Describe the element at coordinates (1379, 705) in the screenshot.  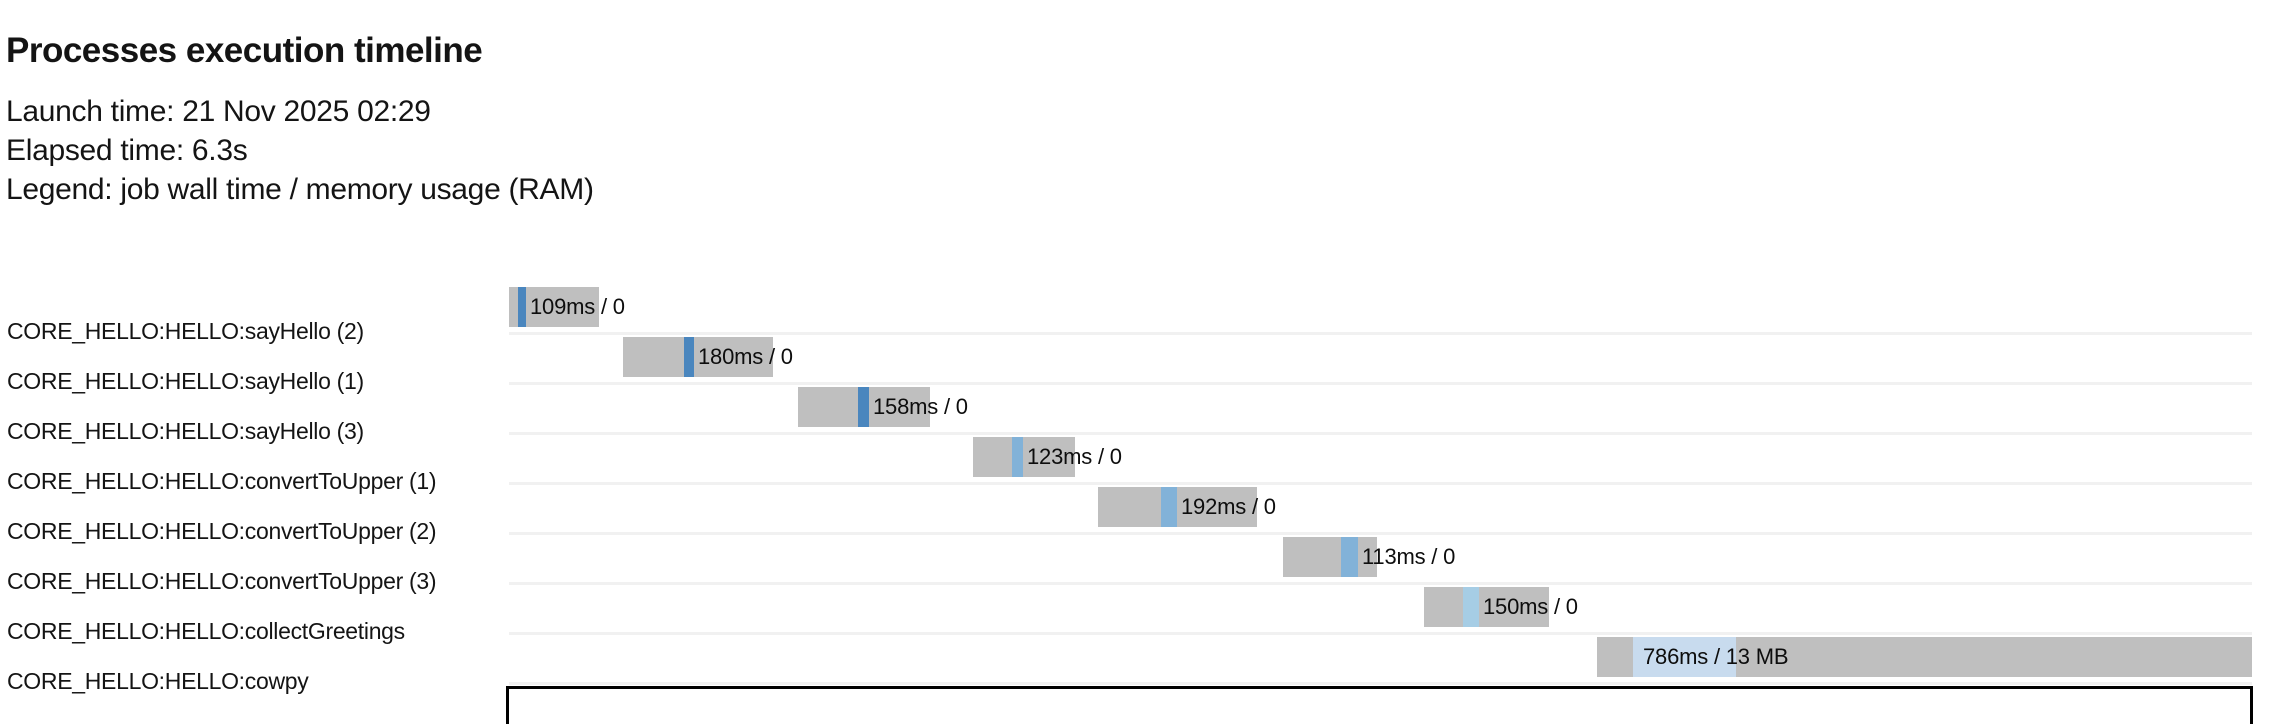
I see `axis-panel` at that location.